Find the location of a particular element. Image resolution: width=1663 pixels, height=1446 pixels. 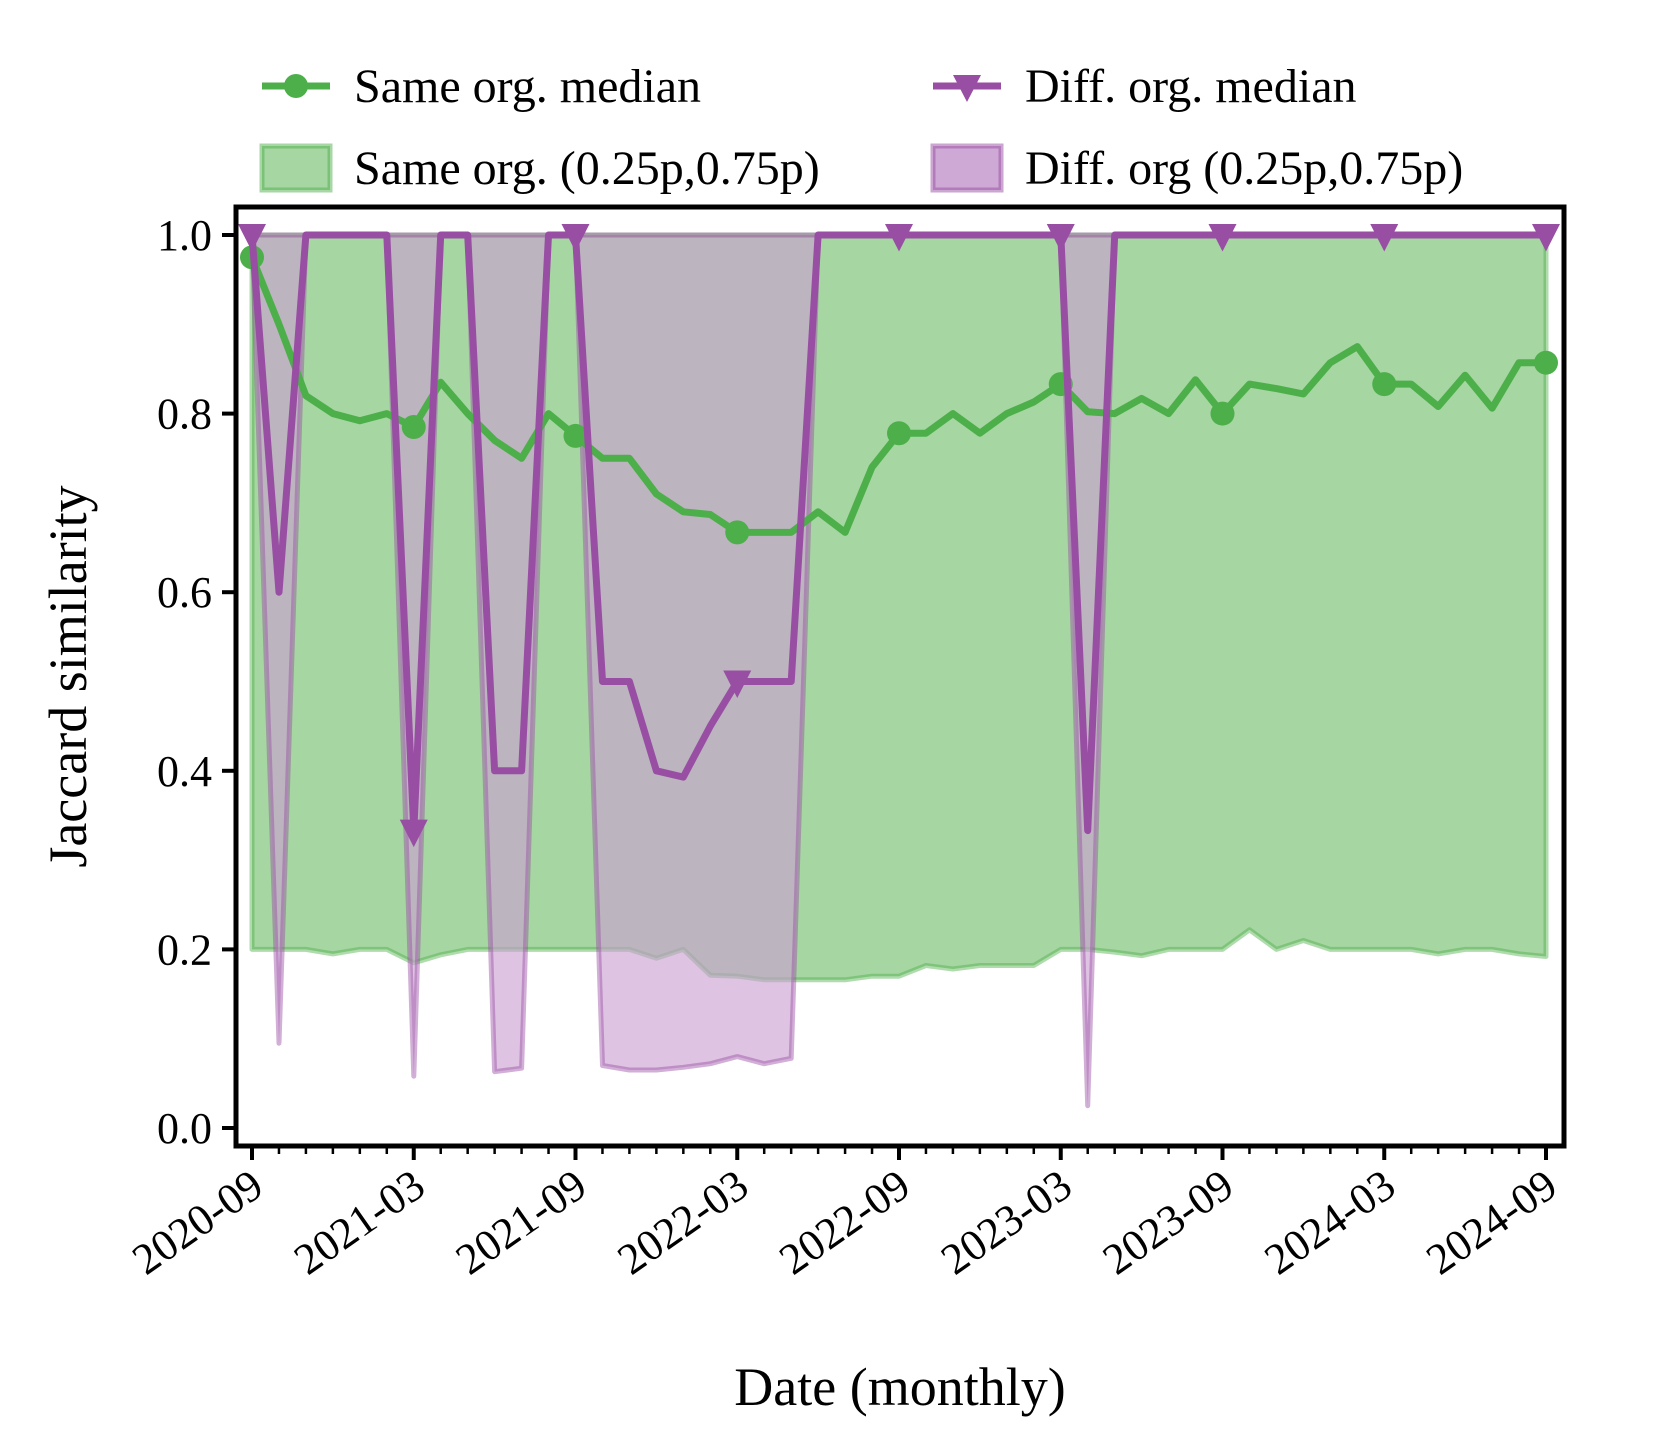

legend-label: Same org. median is located at coordinates (527, 86).